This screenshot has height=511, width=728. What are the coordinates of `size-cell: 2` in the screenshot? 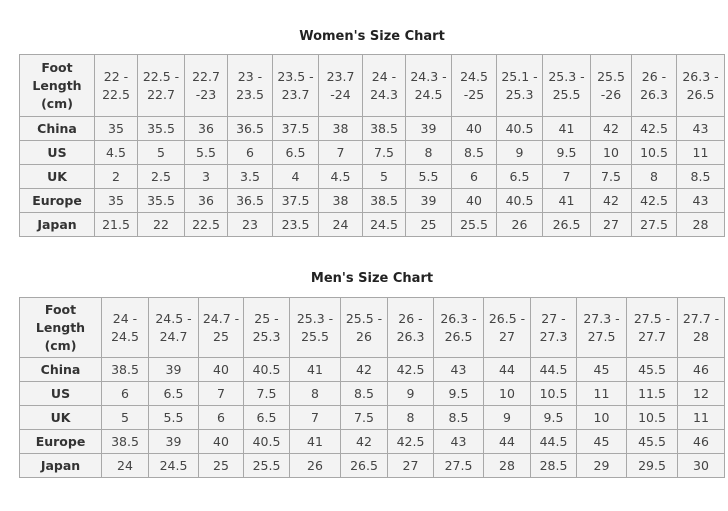 It's located at (116, 176).